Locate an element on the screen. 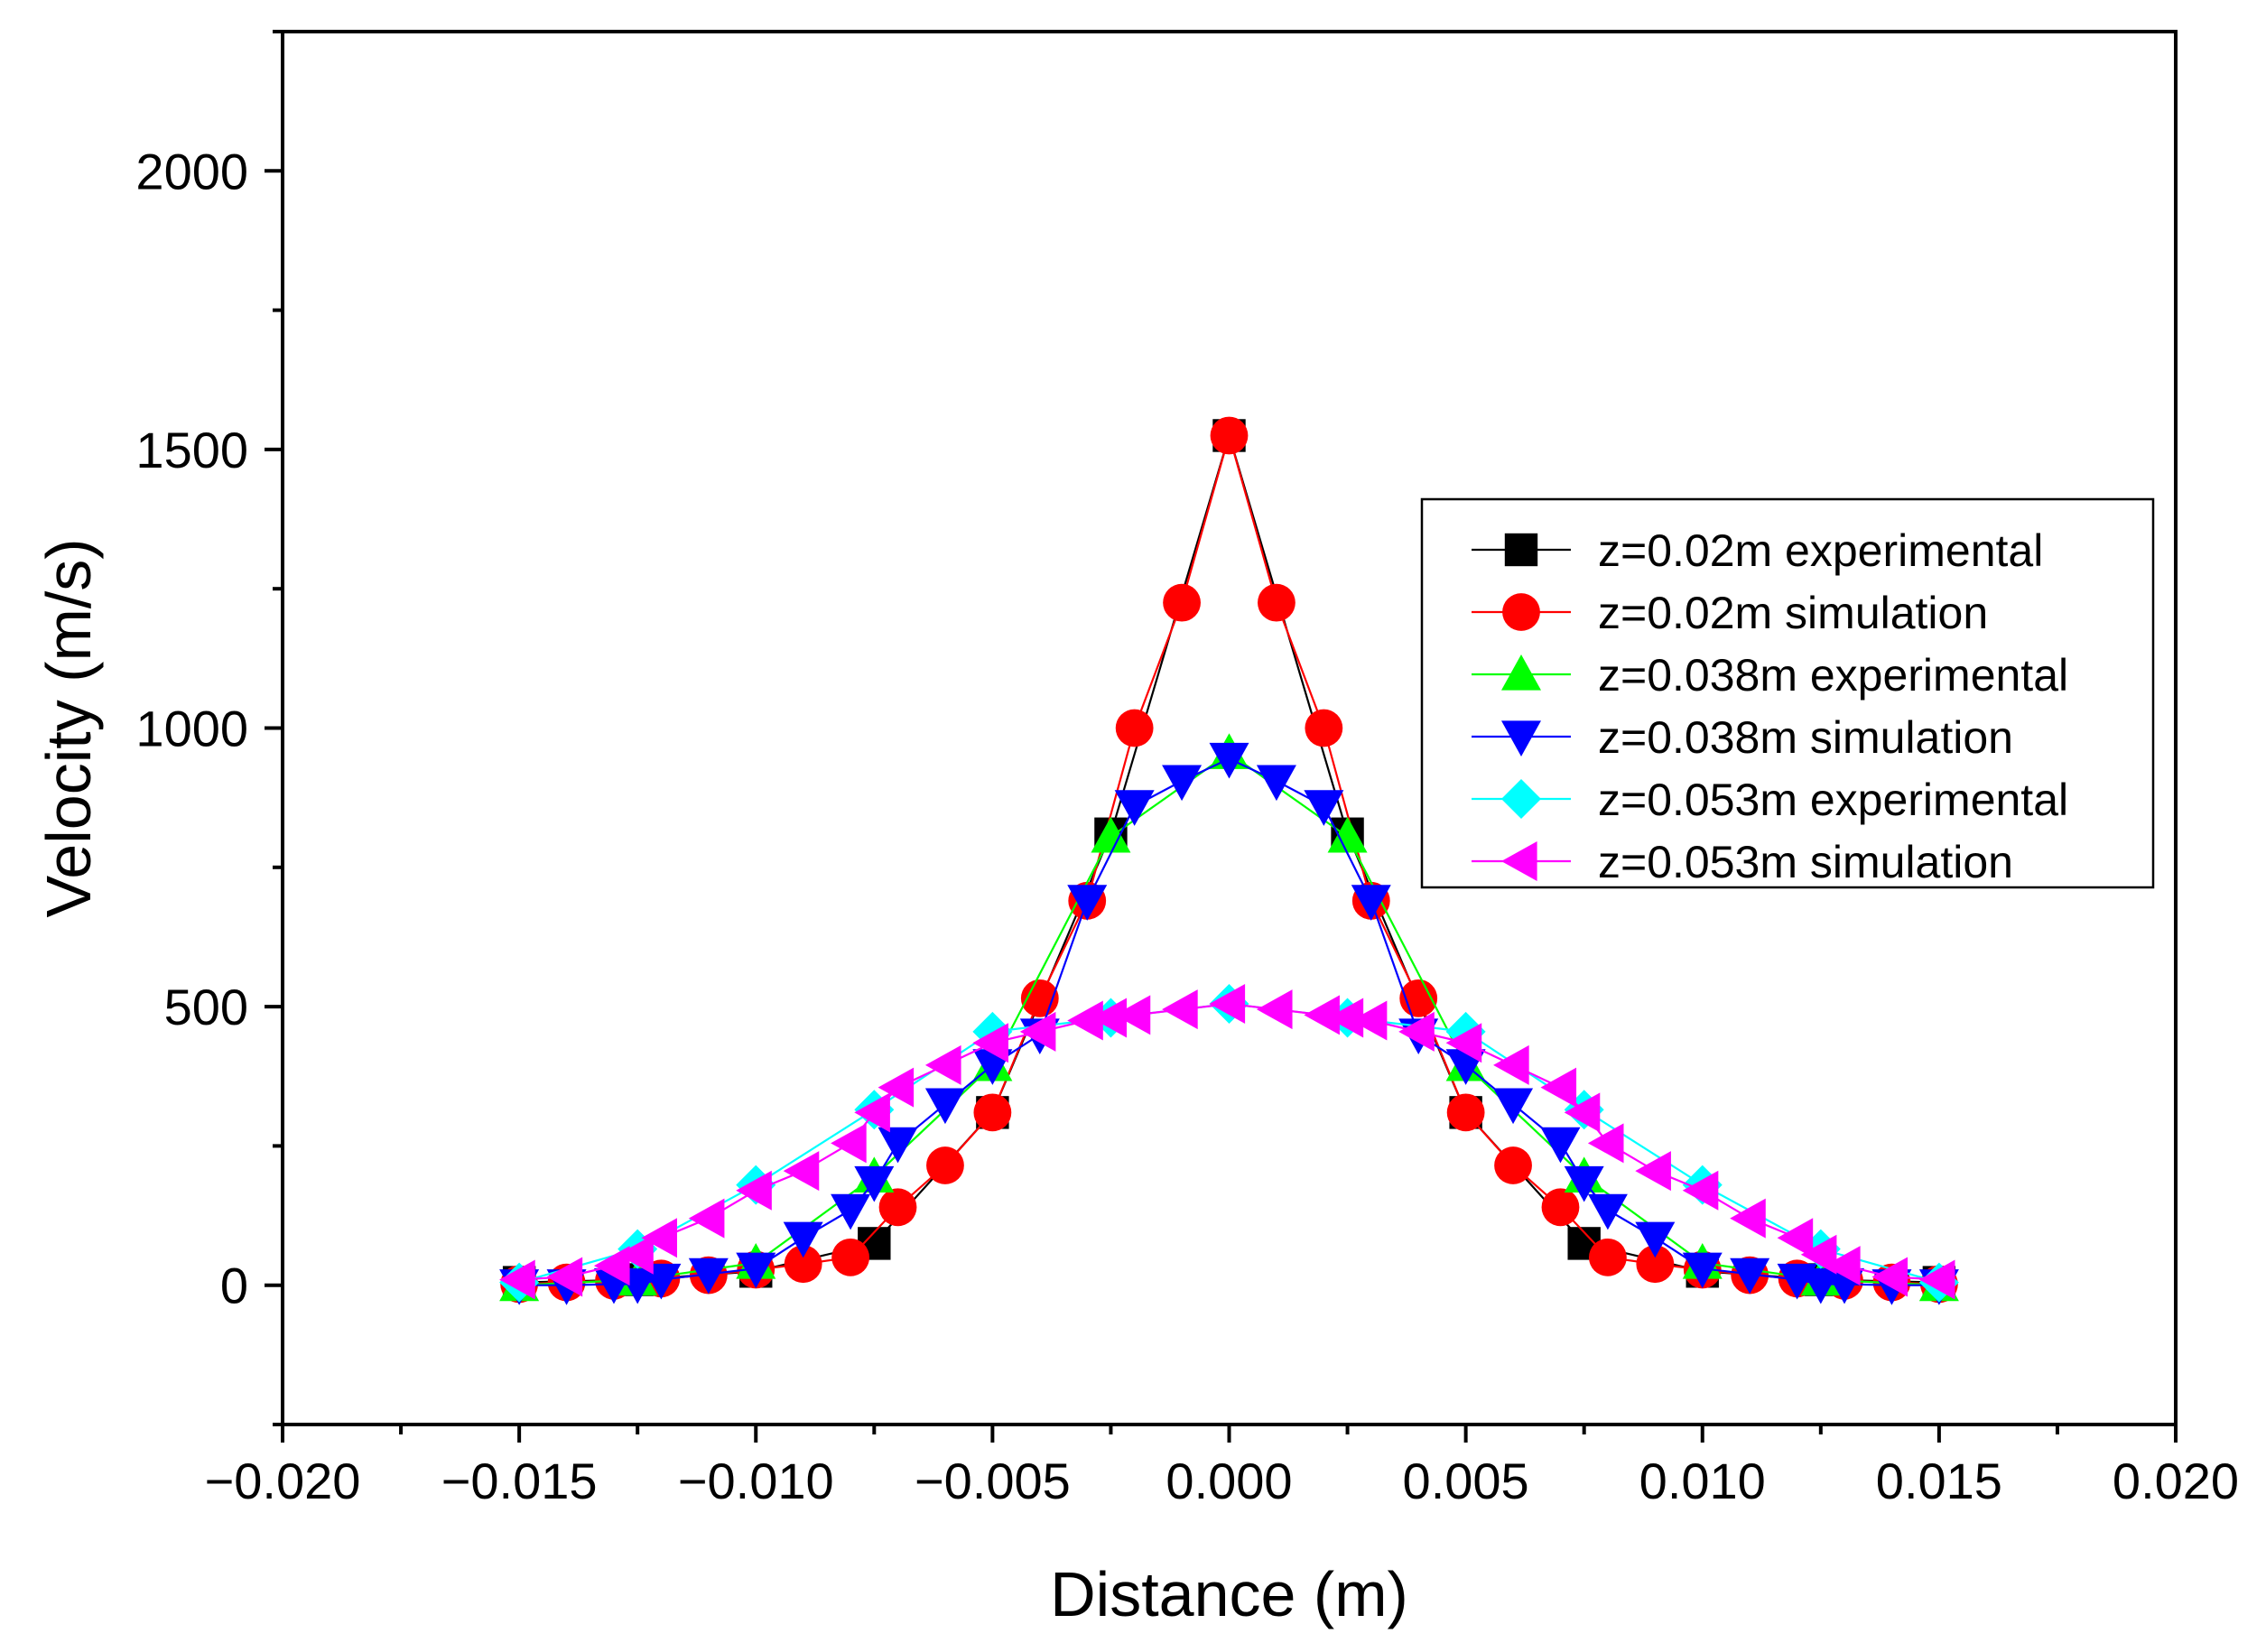 The width and height of the screenshot is (2266, 1652). legend-label: z=0.038m simulation is located at coordinates (1806, 737).